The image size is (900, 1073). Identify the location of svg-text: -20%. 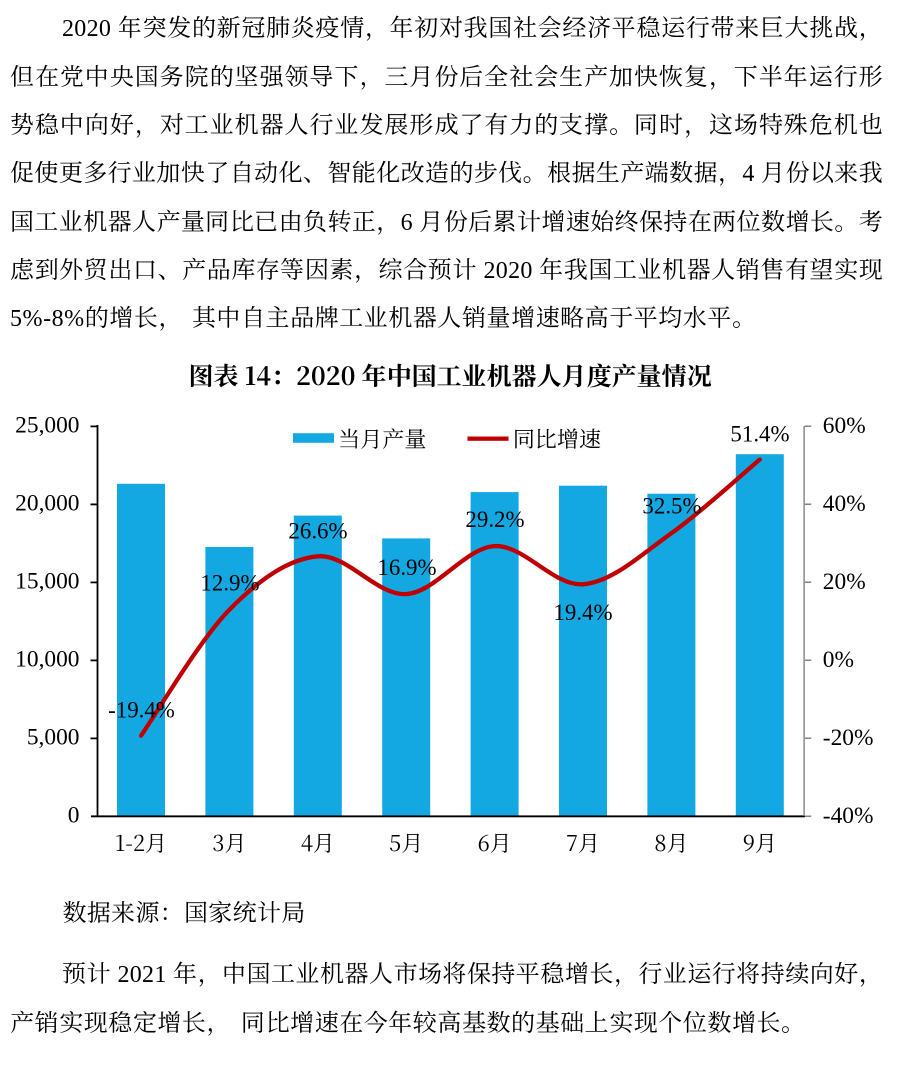
(848, 738).